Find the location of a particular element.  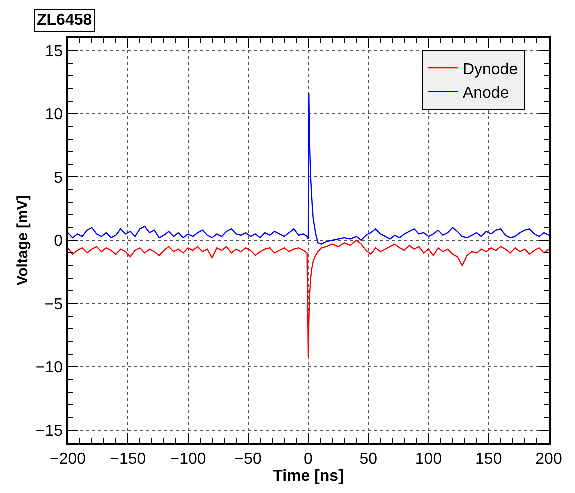

x-tick-label: −50 is located at coordinates (248, 459).